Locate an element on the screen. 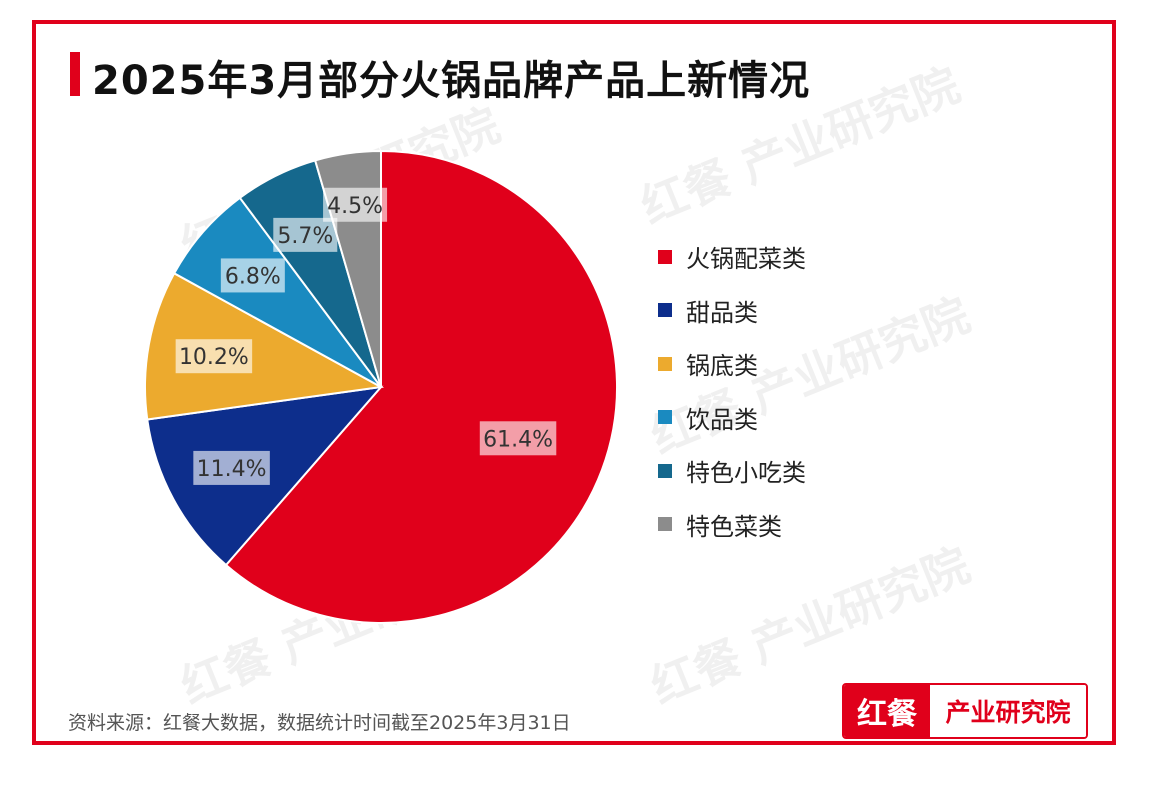  title-accent-bar is located at coordinates (75, 74).